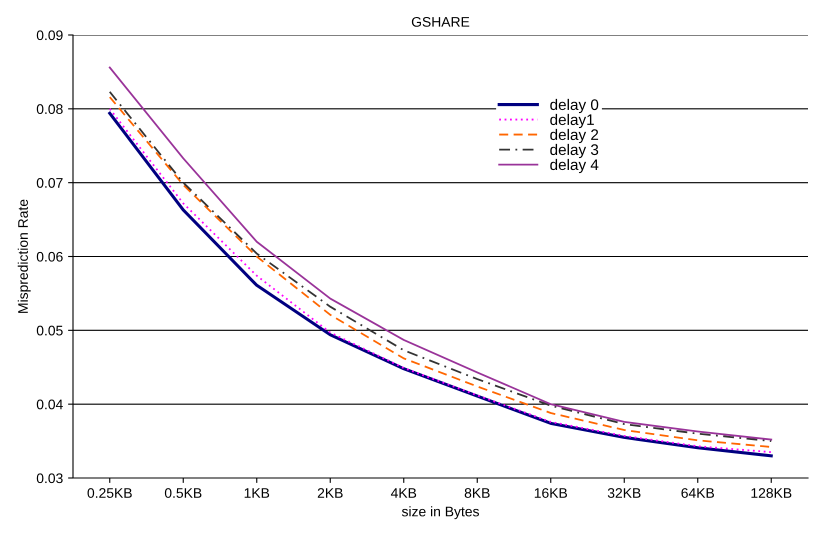 The height and width of the screenshot is (537, 813). Describe the element at coordinates (440, 513) in the screenshot. I see `x-axis-title: size in Bytes` at that location.